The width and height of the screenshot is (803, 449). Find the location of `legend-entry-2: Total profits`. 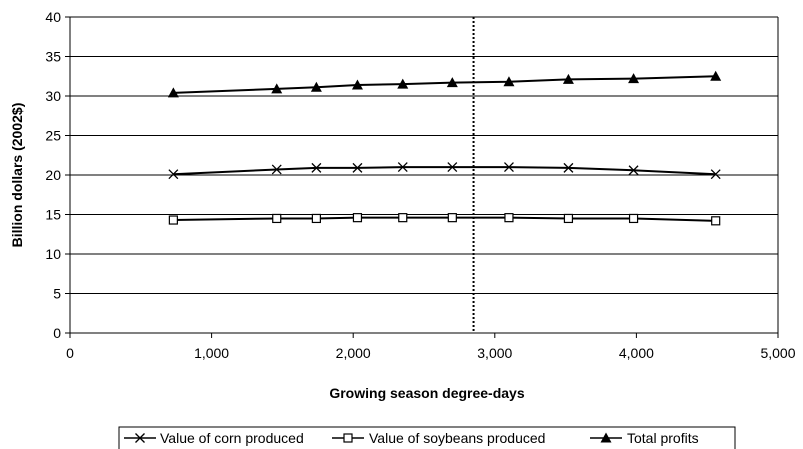

legend-entry-2: Total profits is located at coordinates (644, 438).